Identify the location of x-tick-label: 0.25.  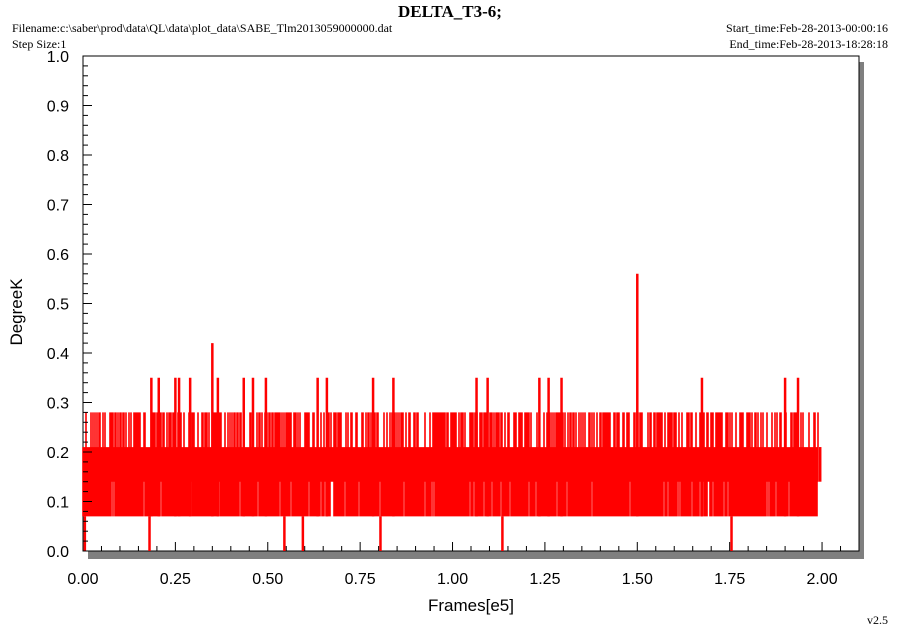
(175, 579).